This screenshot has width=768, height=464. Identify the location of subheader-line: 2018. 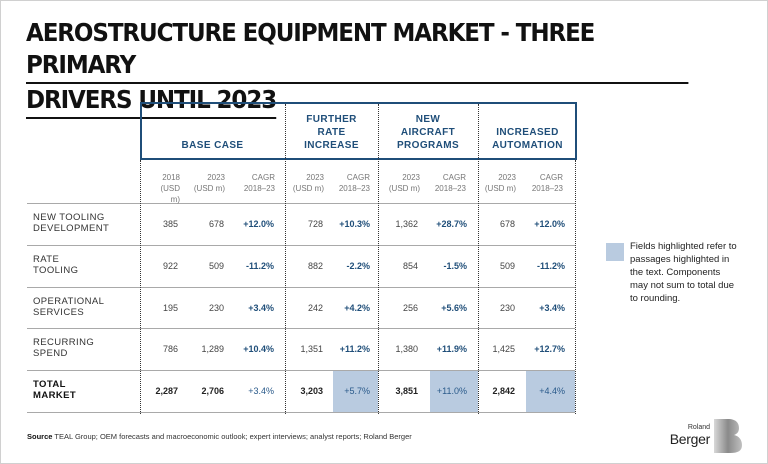
(171, 177).